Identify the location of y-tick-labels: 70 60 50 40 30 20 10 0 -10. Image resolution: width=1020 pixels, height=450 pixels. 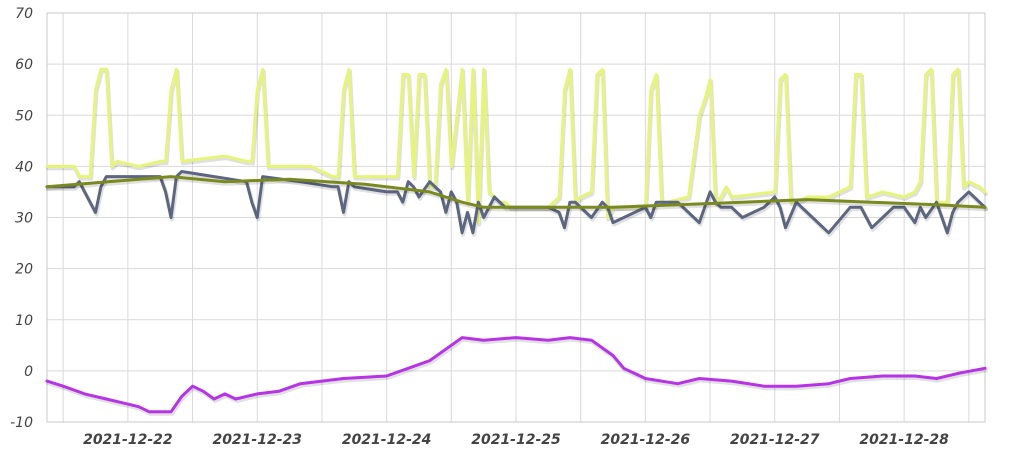
(21, 218).